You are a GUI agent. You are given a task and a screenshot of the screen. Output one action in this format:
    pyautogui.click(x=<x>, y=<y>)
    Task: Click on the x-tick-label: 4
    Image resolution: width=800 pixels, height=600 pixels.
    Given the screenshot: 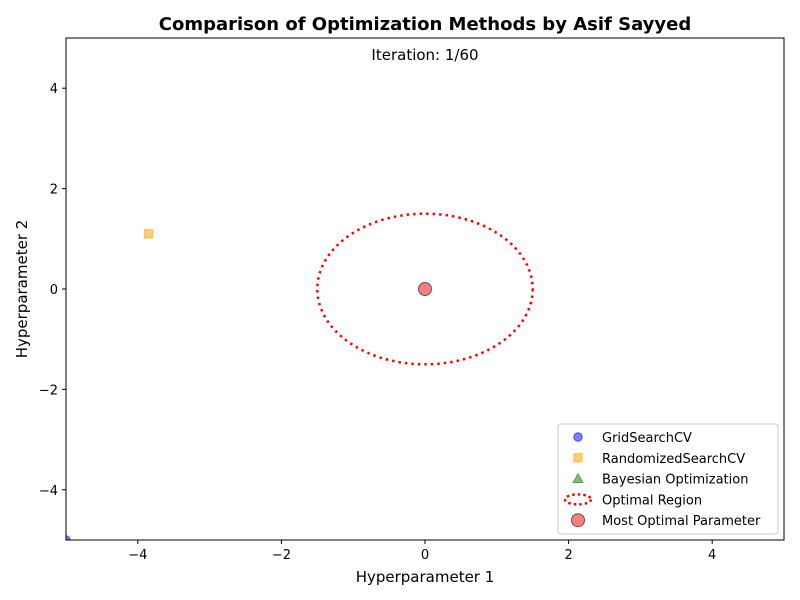 What is the action you would take?
    pyautogui.click(x=712, y=555)
    